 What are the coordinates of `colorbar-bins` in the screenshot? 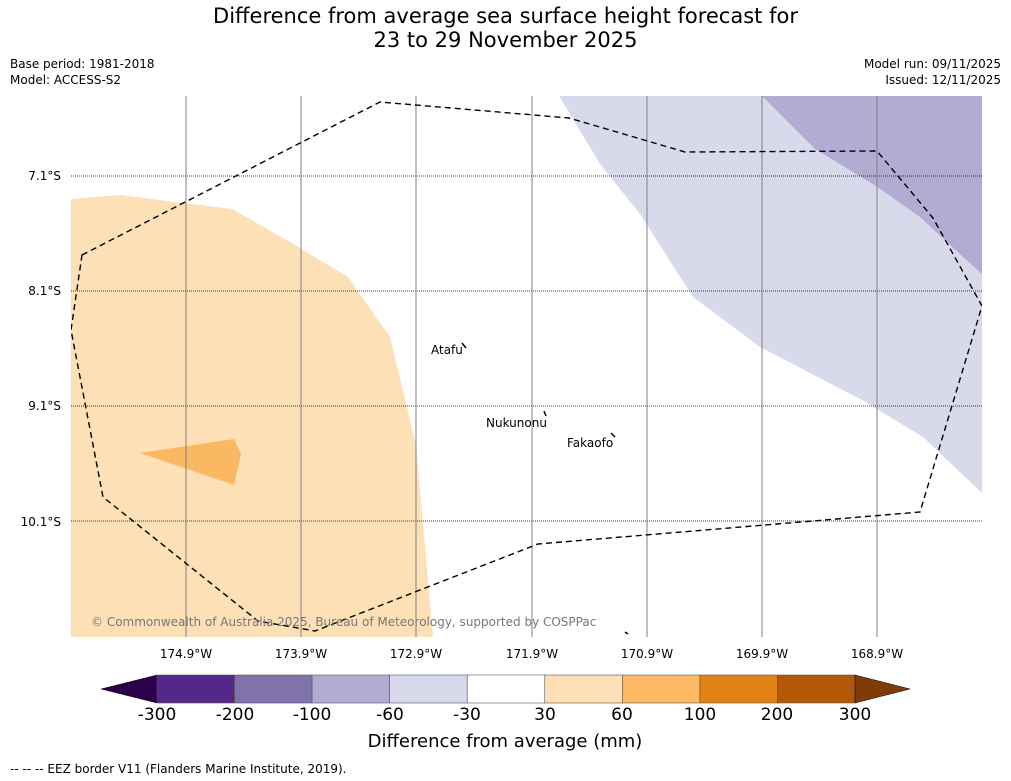 It's located at (506, 689).